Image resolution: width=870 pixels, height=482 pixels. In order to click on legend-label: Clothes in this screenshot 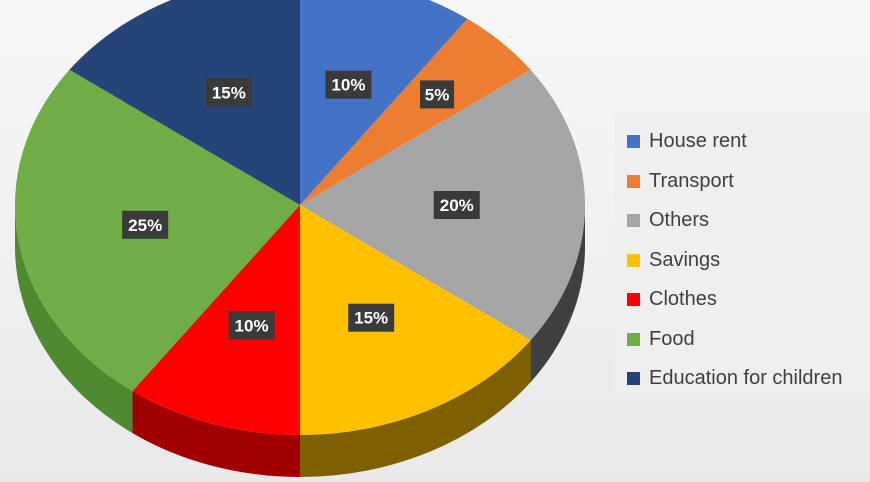, I will do `click(683, 299)`.